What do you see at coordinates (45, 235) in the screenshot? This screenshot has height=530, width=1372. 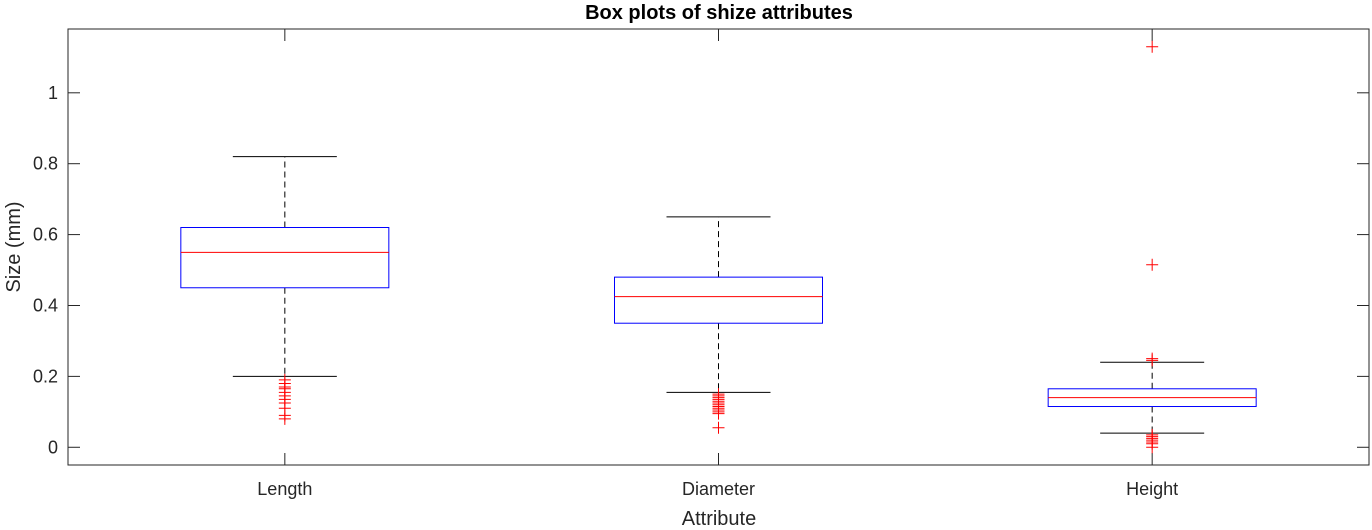 I see `y-tick-label: 0.6` at bounding box center [45, 235].